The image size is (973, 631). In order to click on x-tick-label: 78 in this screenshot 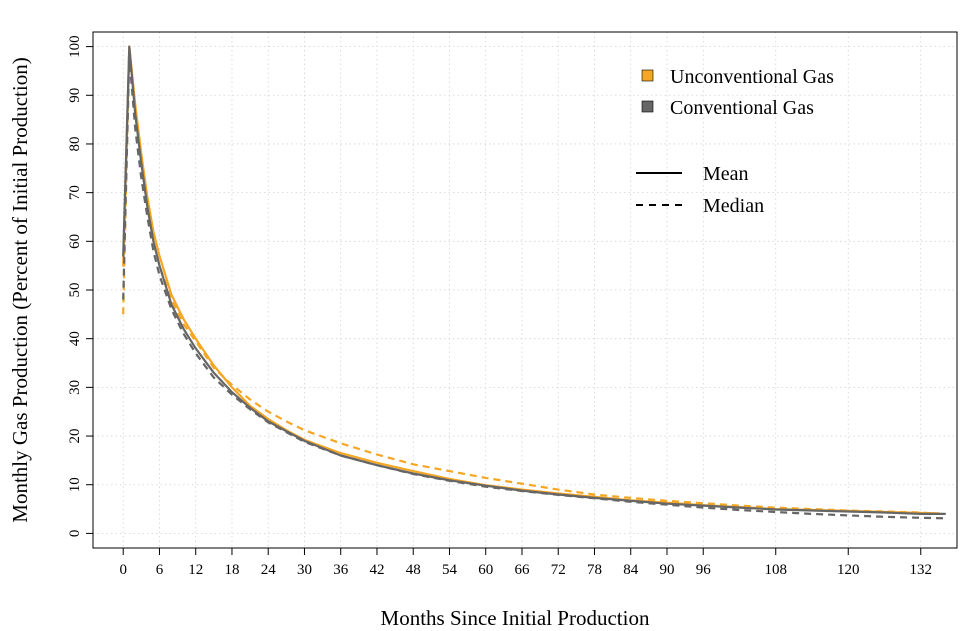, I will do `click(594, 570)`.